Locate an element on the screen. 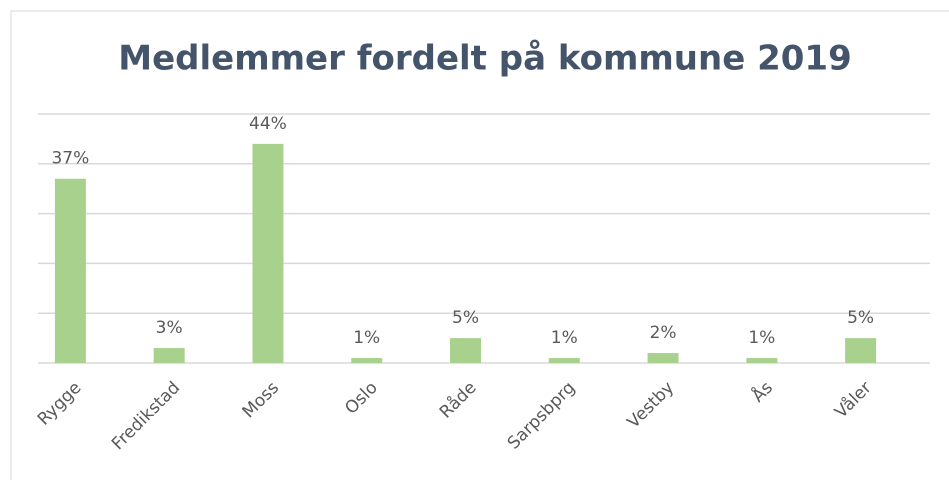 Image resolution: width=949 pixels, height=480 pixels. data-label: 37% is located at coordinates (70, 159).